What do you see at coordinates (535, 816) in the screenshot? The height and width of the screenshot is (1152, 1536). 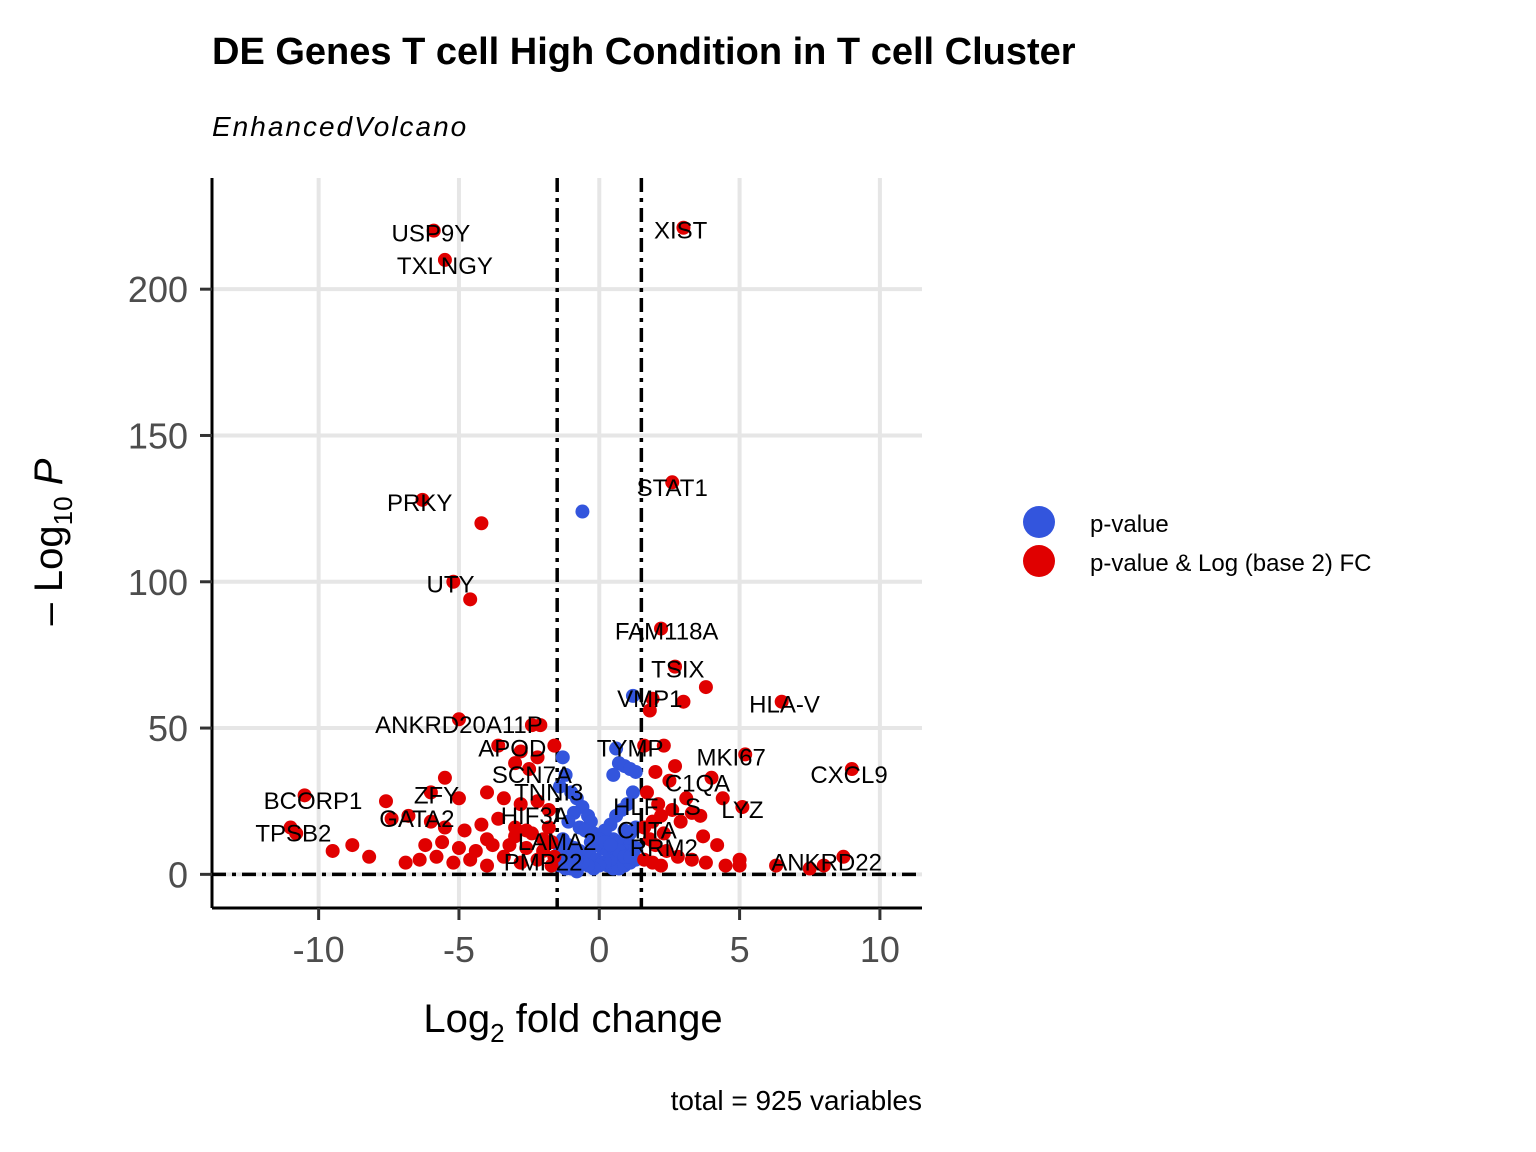 I see `gene-label: HIF3A` at bounding box center [535, 816].